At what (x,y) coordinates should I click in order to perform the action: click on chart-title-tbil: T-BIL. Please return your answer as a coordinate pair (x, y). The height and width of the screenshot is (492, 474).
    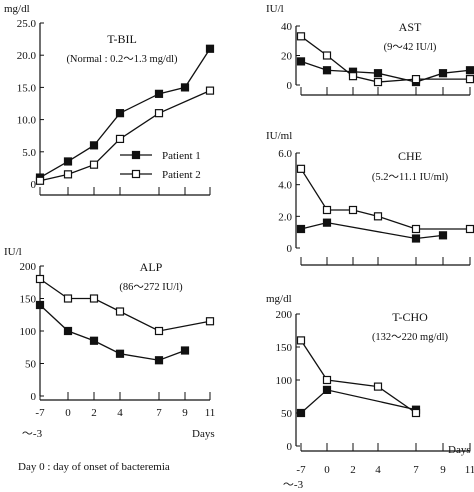
    Looking at the image, I should click on (122, 39).